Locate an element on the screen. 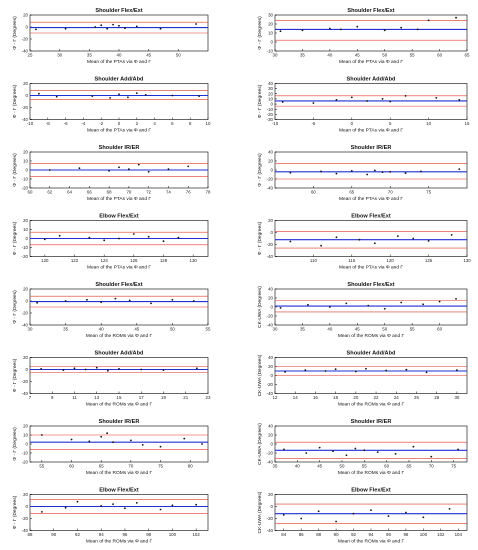 The height and width of the screenshot is (550, 478). chart-title: Shoulder IR/ER is located at coordinates (371, 148).